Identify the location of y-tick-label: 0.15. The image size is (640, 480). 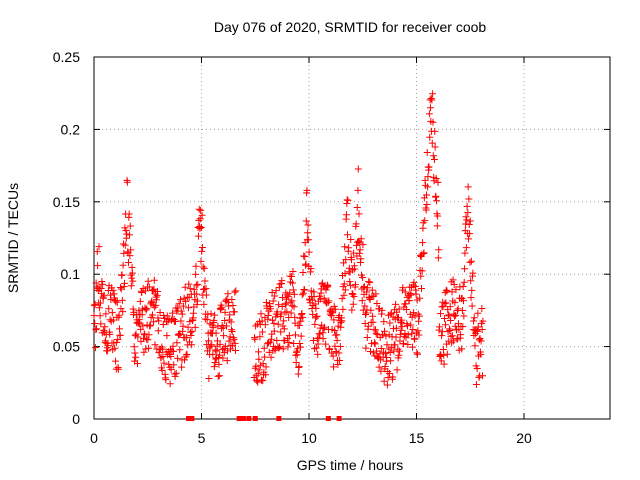
(66, 202).